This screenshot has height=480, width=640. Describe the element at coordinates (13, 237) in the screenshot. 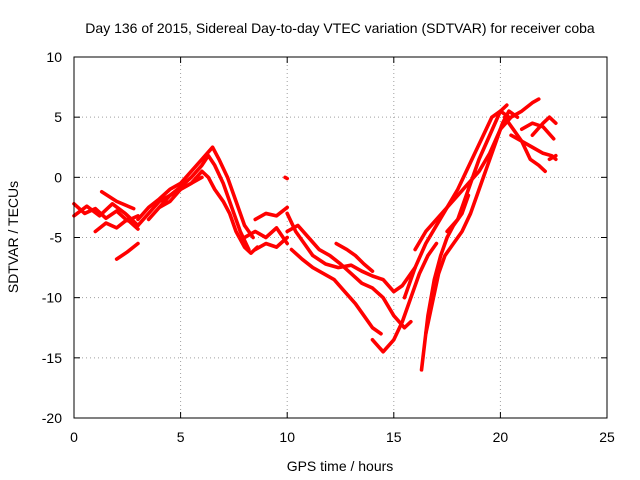

I see `y-axis-label: SDTVAR / TECUs` at that location.